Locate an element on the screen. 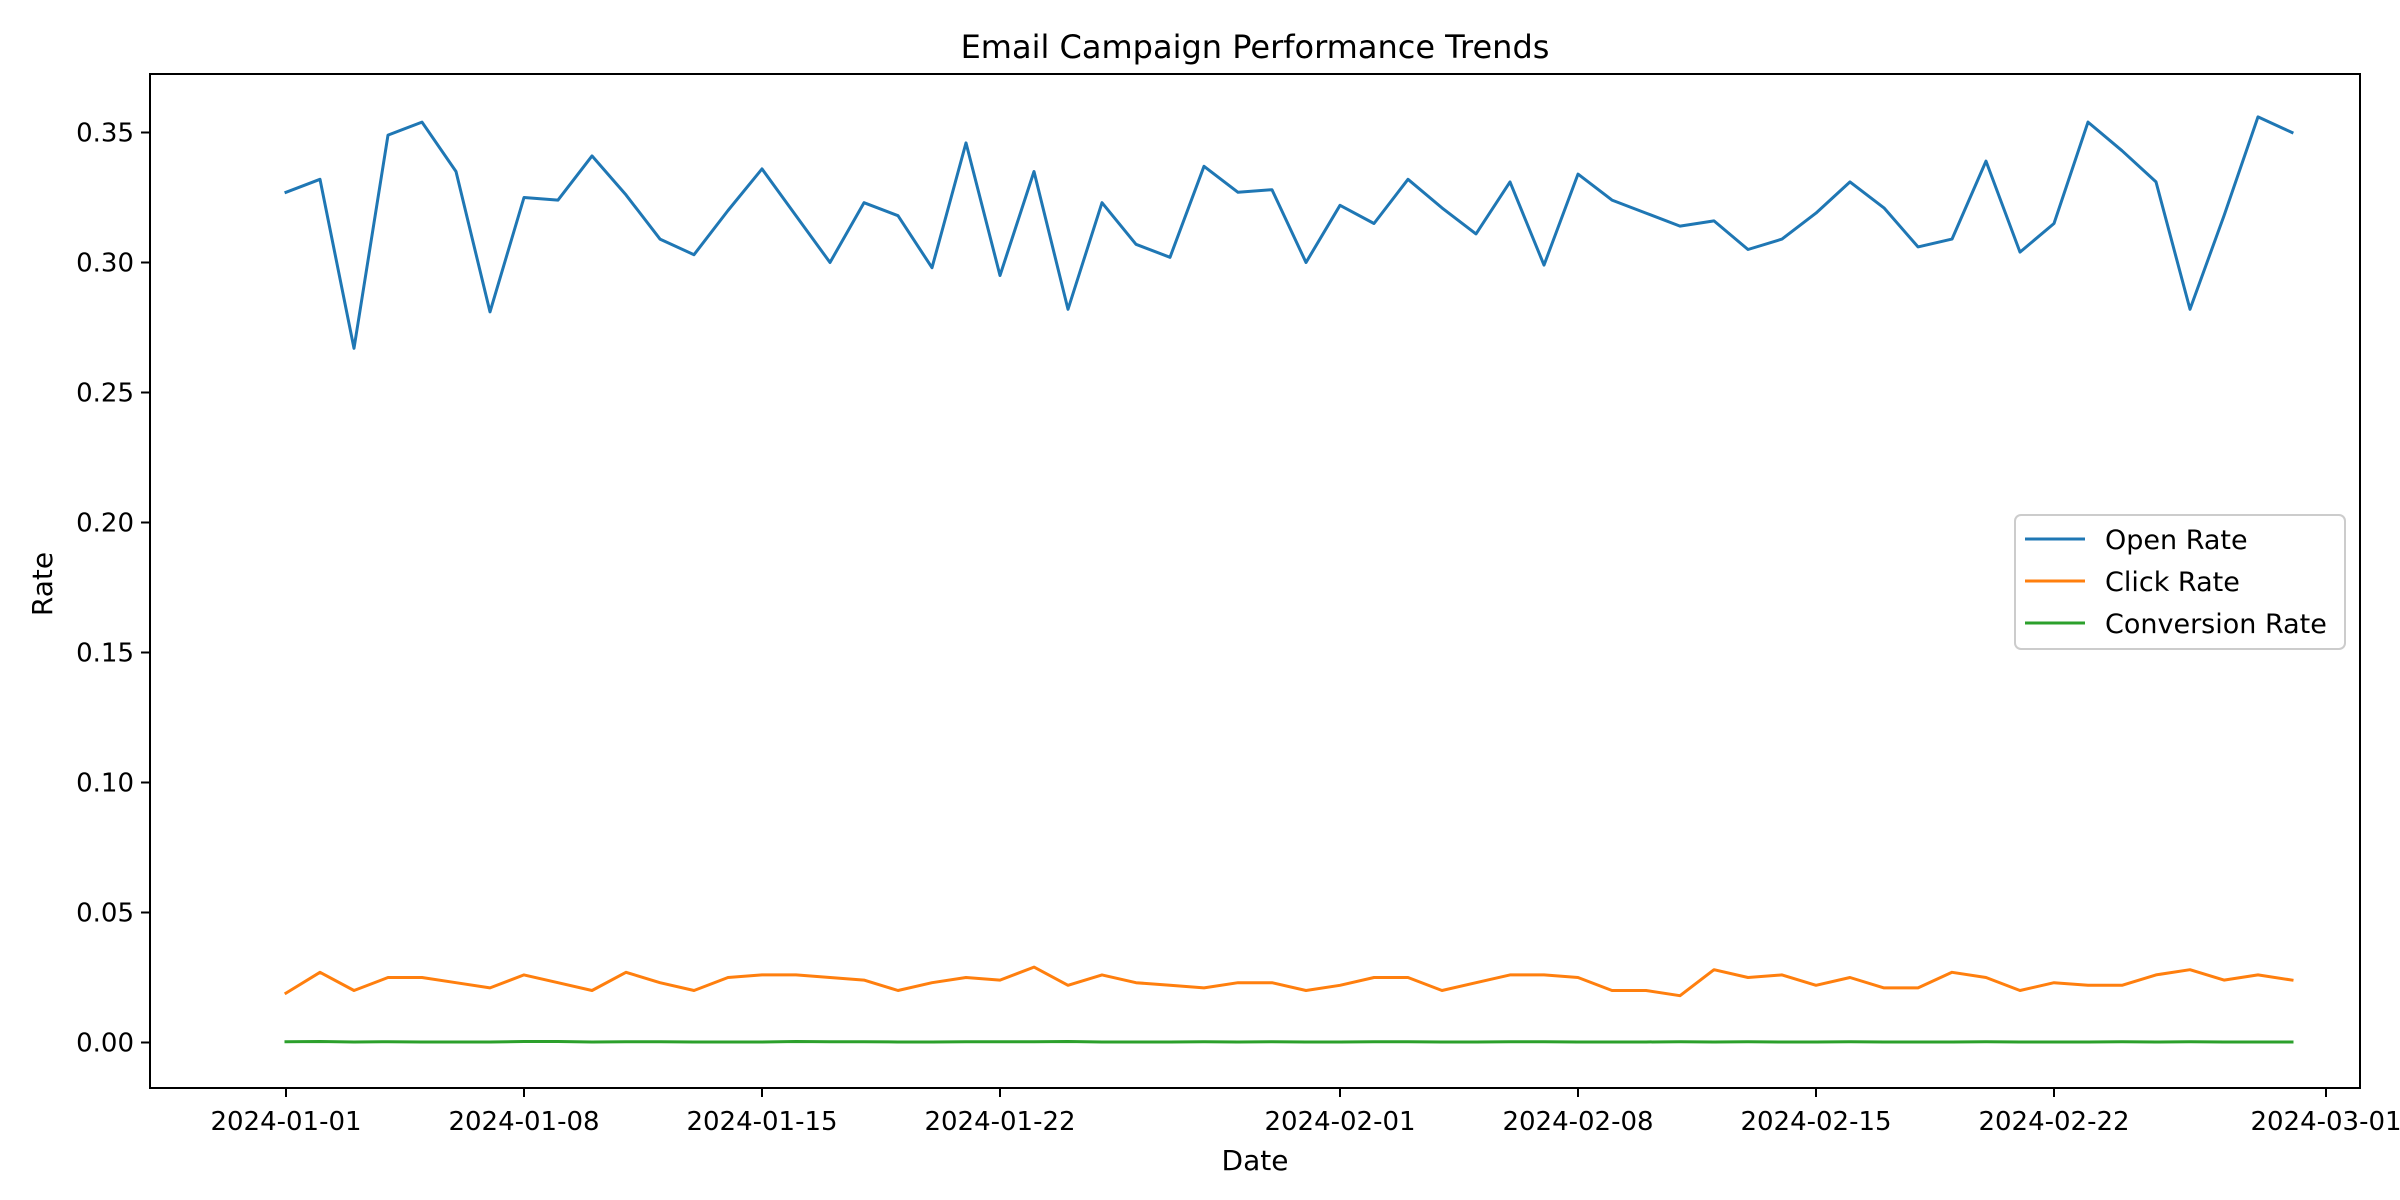 This screenshot has width=2400, height=1200. legend-label-click-rate: Click Rate is located at coordinates (2172, 582).